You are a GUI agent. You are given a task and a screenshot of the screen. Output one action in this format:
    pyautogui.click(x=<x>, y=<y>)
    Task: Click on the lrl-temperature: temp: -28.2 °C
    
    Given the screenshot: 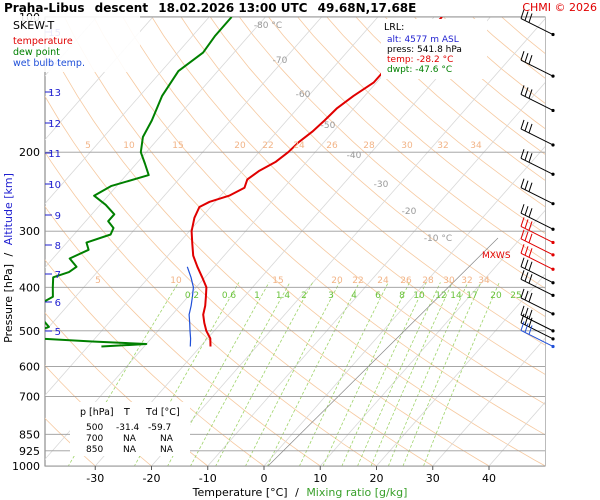 What is the action you would take?
    pyautogui.click(x=420, y=60)
    